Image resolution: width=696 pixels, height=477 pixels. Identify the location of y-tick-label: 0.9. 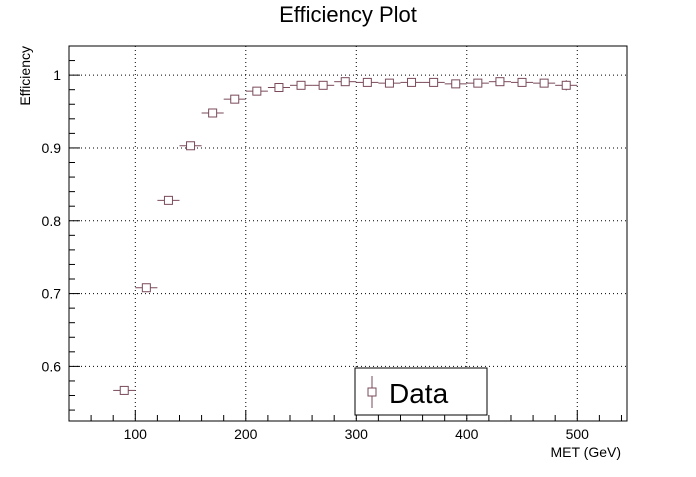
(52, 148).